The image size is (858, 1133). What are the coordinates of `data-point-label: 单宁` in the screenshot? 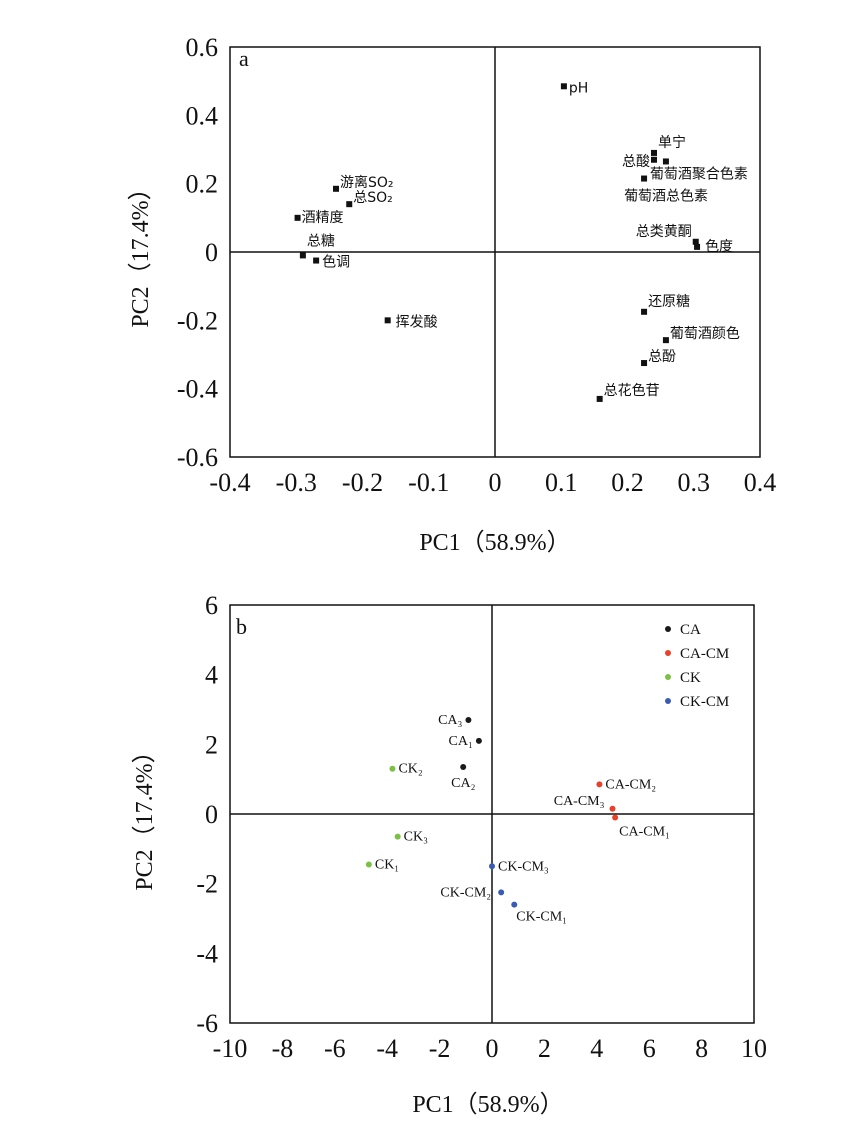 It's located at (672, 142).